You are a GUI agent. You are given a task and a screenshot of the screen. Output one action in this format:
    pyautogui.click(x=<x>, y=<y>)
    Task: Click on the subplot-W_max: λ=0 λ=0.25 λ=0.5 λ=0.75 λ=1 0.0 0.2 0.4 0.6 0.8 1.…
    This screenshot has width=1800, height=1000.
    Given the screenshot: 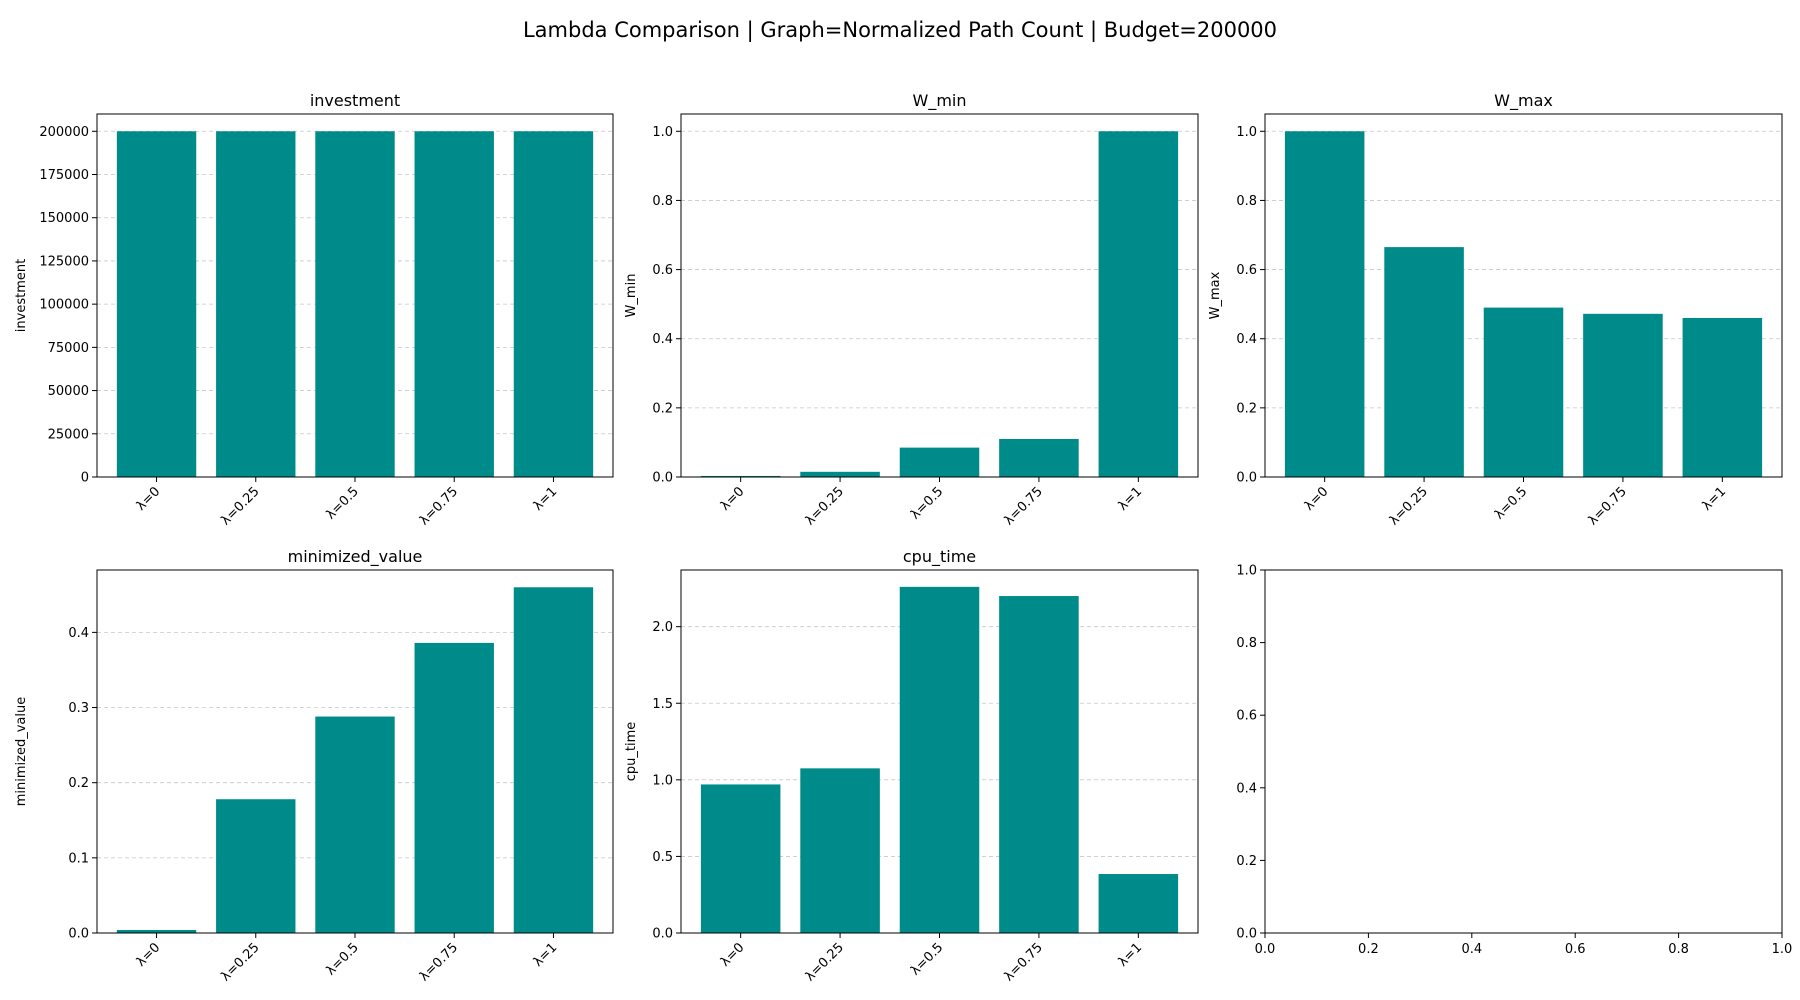 What is the action you would take?
    pyautogui.click(x=1495, y=309)
    